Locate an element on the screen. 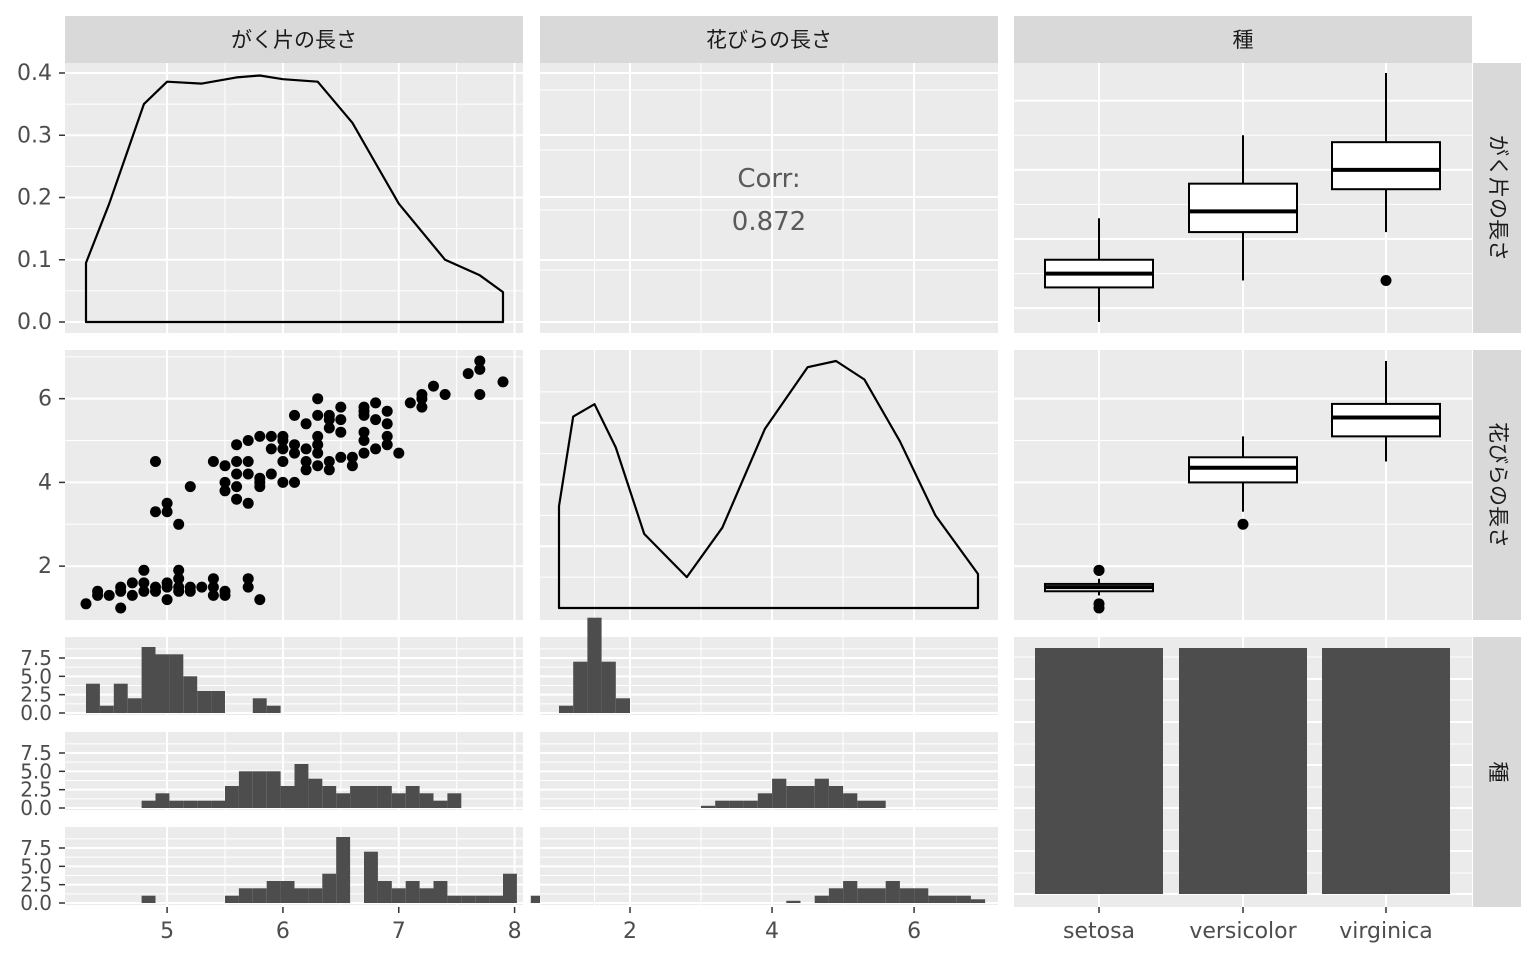 This screenshot has height=960, width=1536. y-tick-label: 0.3 is located at coordinates (34, 135).